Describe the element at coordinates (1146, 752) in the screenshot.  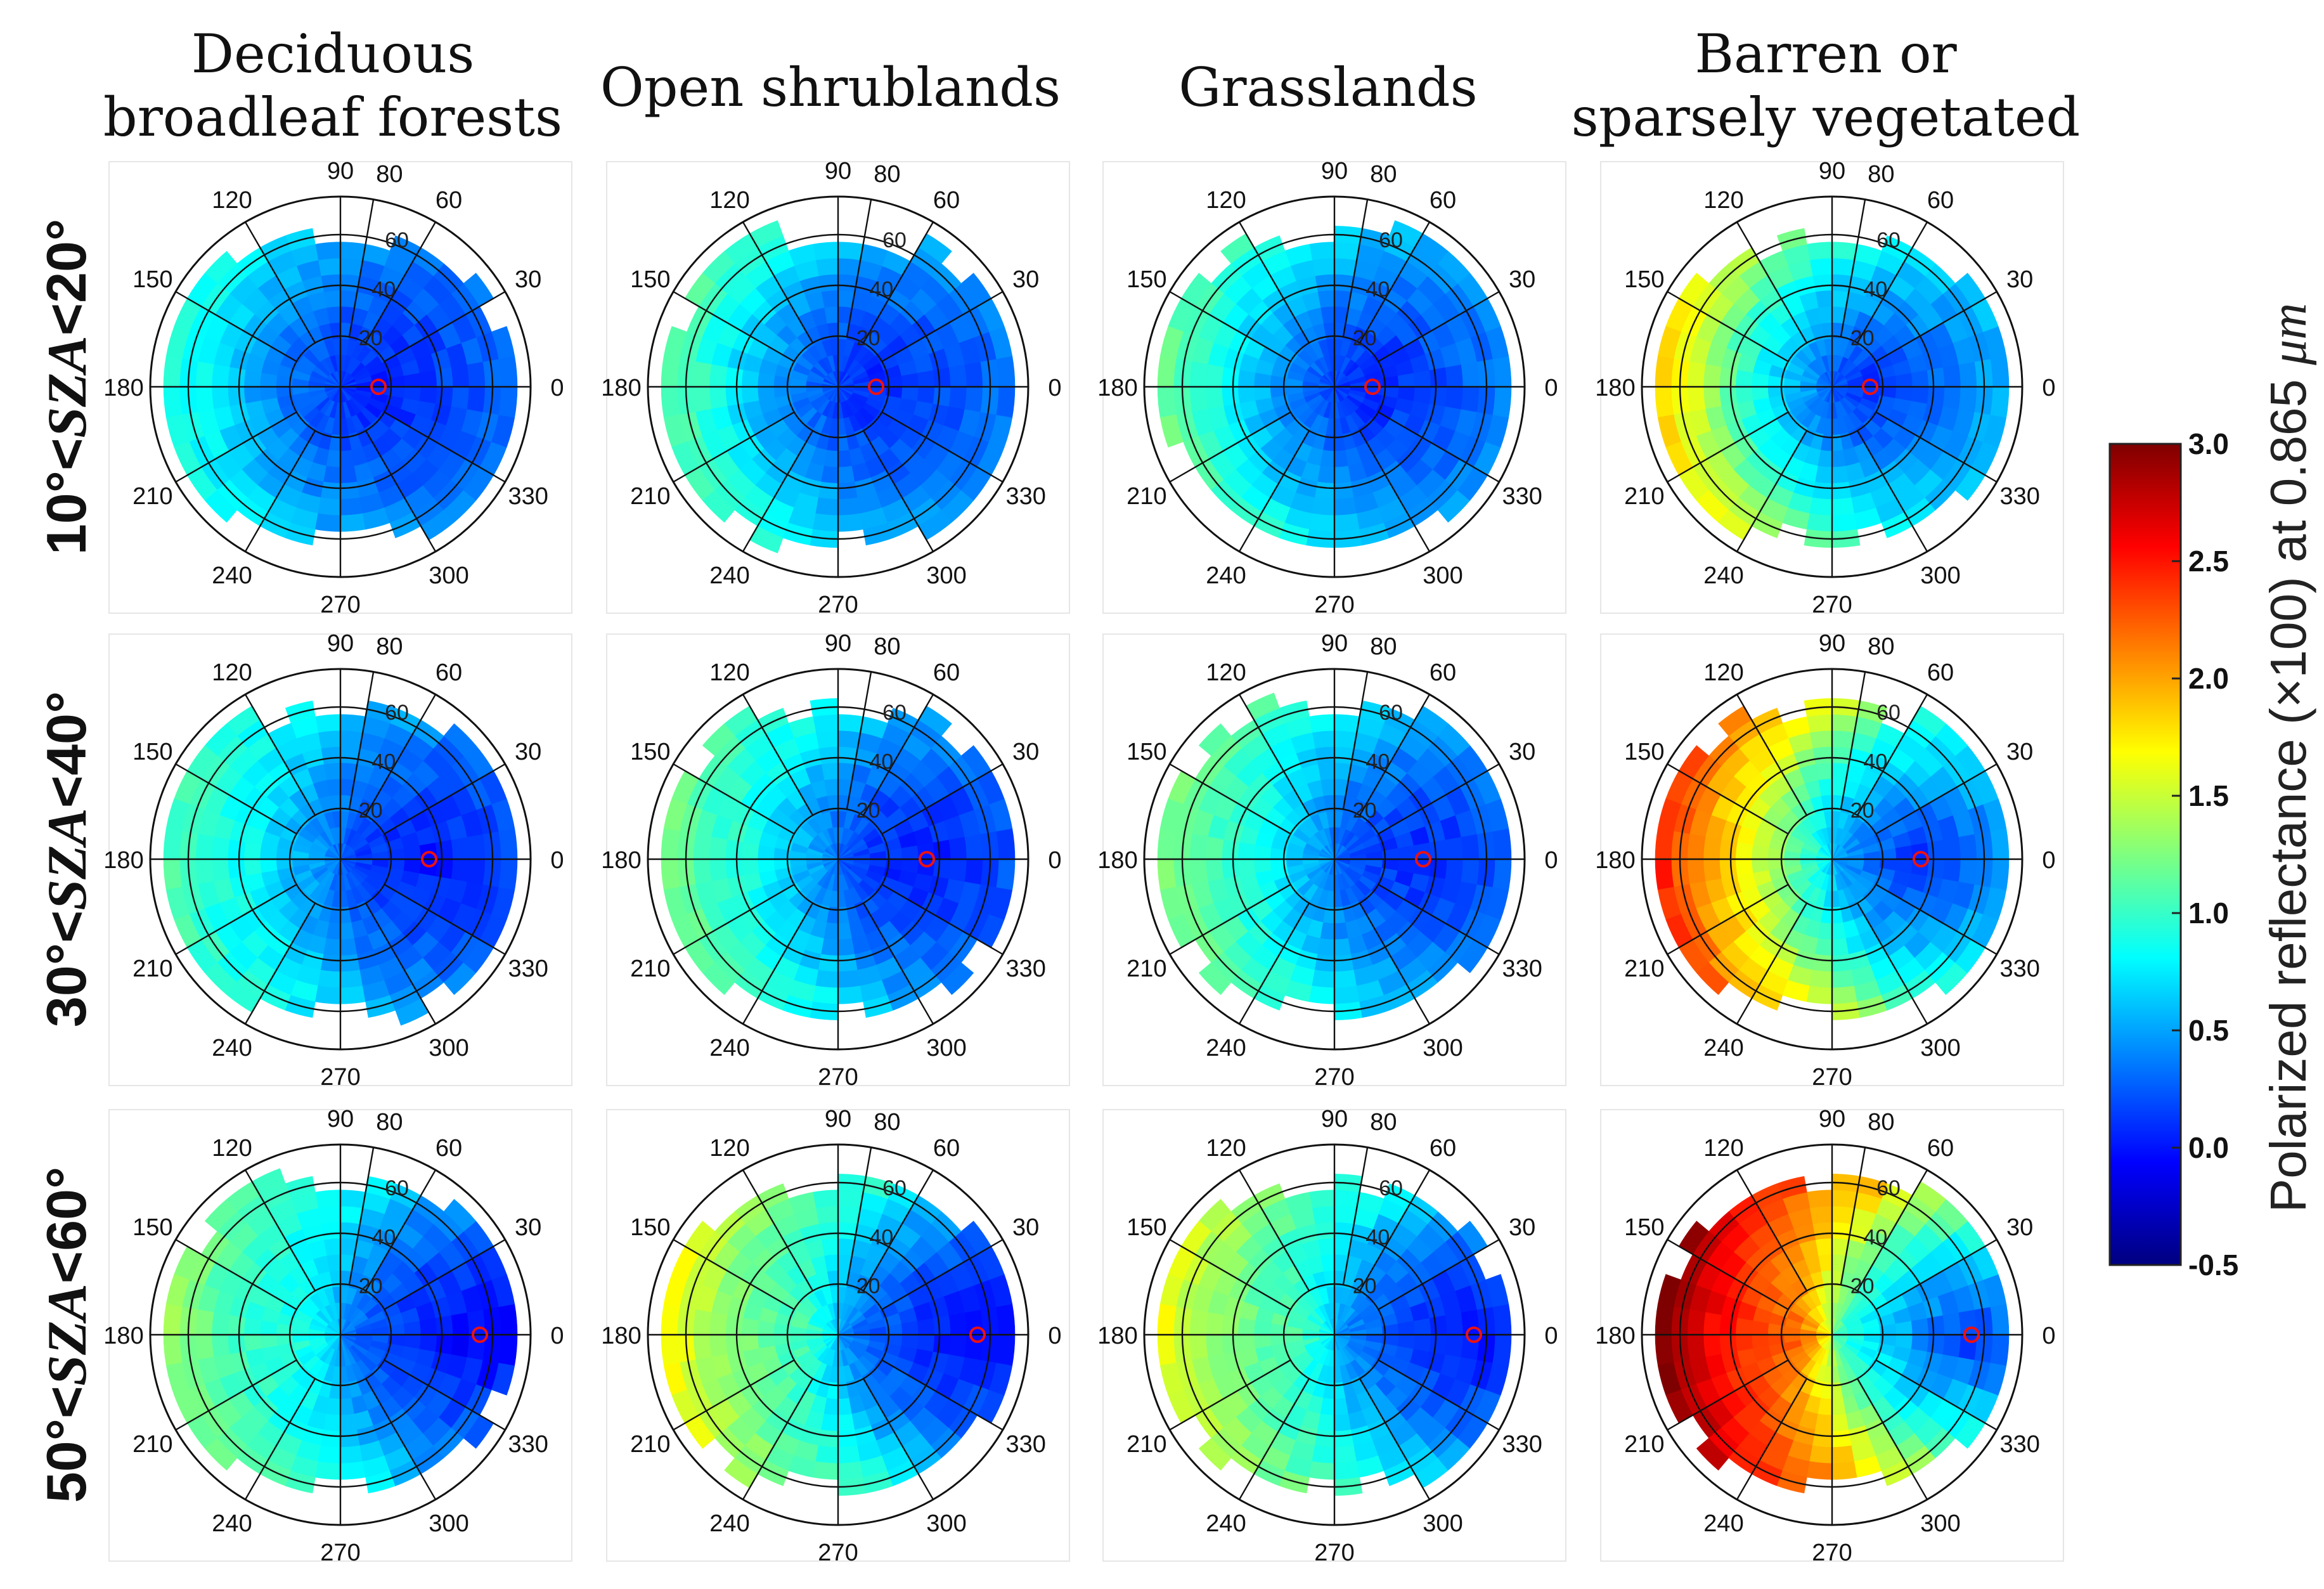
I see `angle-tick-label: 150` at that location.